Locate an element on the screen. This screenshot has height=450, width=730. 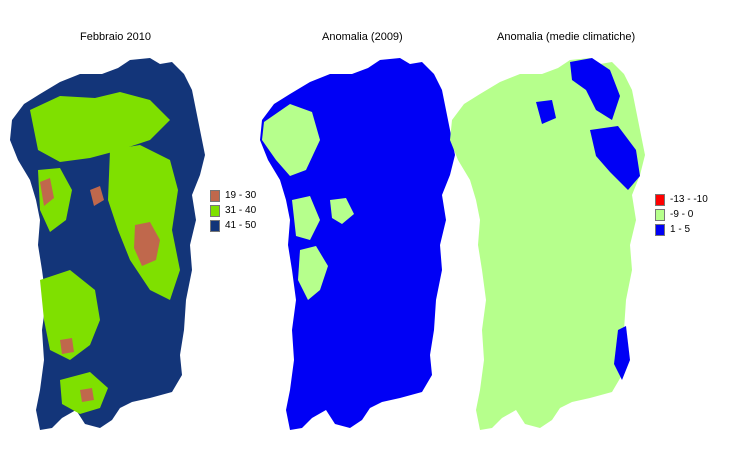
legend-label: -9 - 0 is located at coordinates (682, 214).